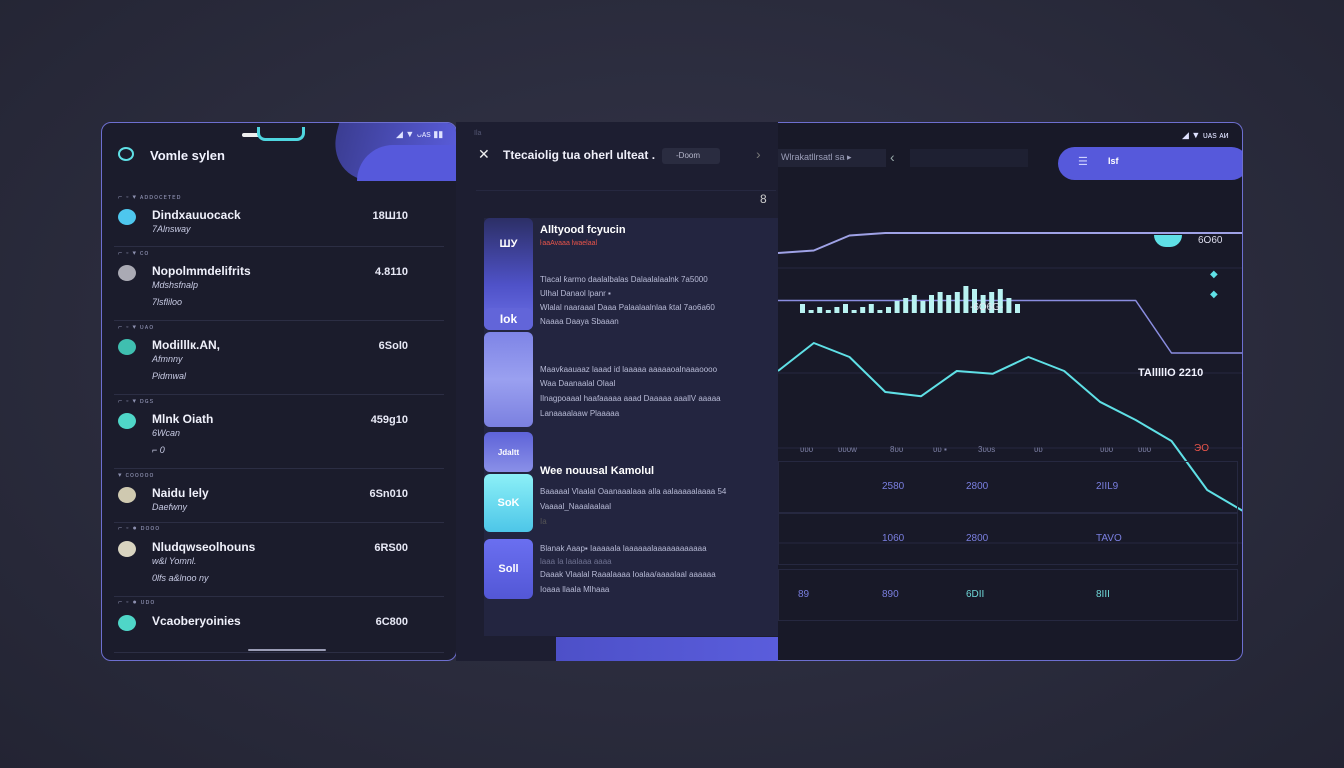  I want to click on chevron-right-icon: ›, so click(758, 154).